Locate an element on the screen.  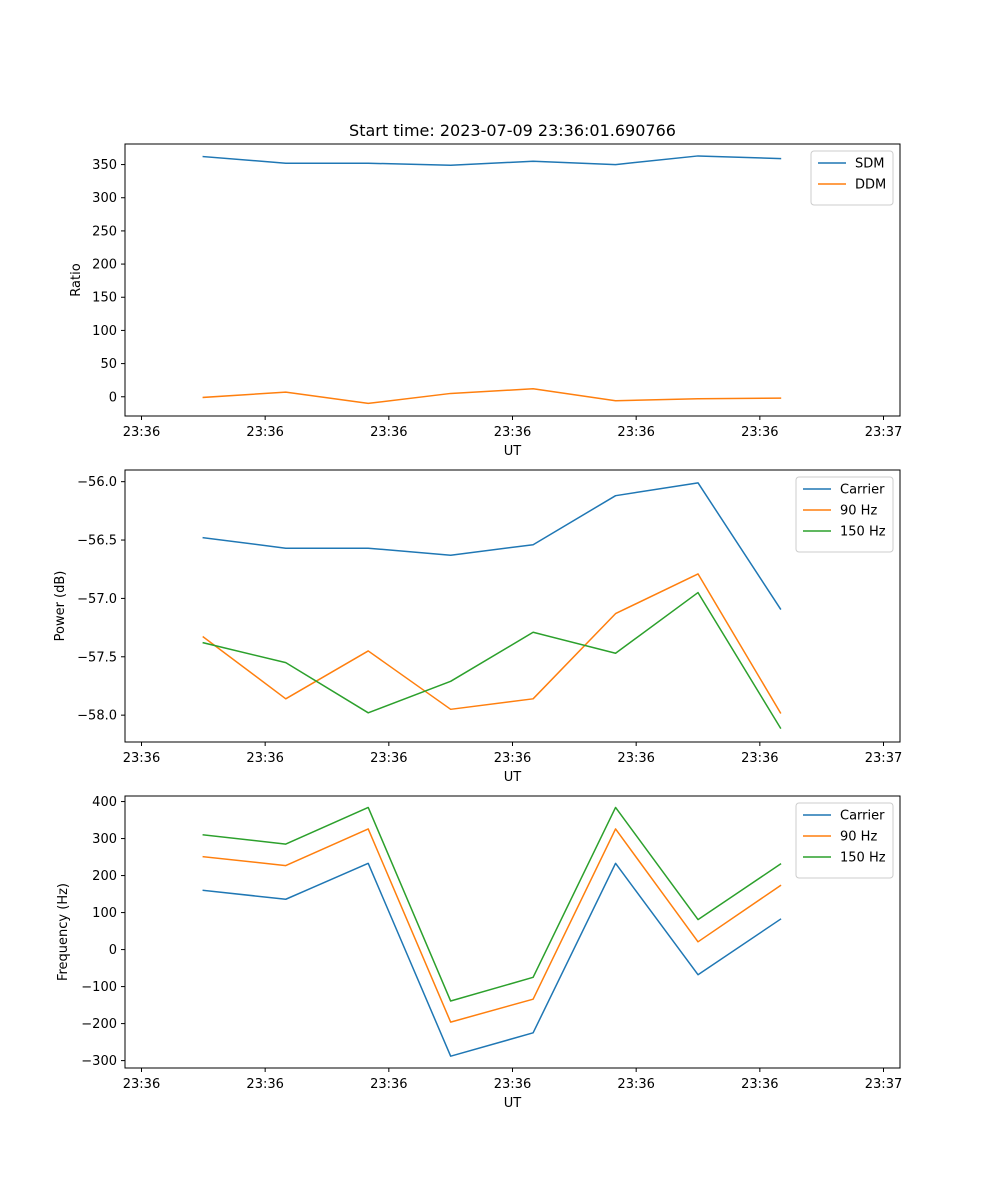
chart-1-x-tick-label-2: 23:36 is located at coordinates (388, 432).